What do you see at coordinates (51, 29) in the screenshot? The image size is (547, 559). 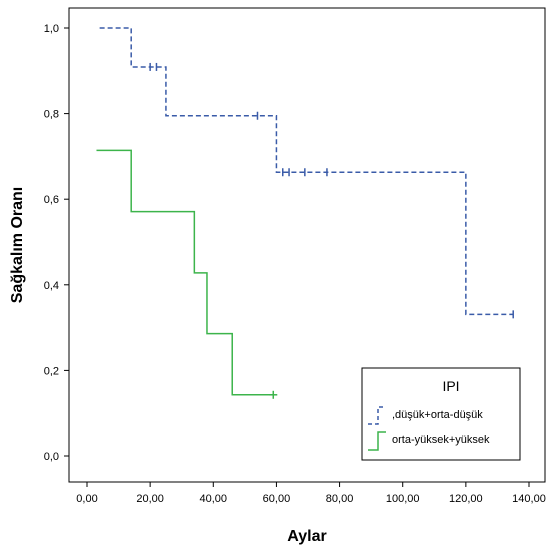 I see `y-tick-label: 1,0` at bounding box center [51, 29].